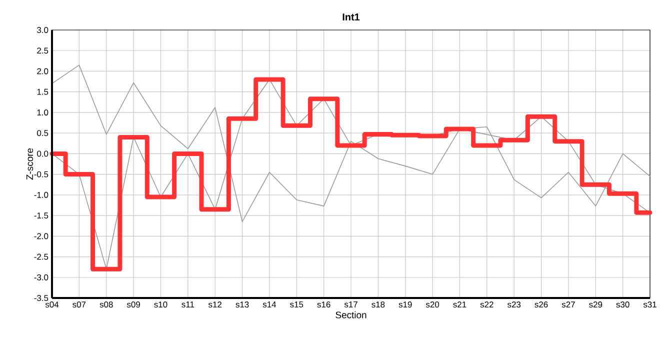  I want to click on x-tick-label: s19, so click(405, 305).